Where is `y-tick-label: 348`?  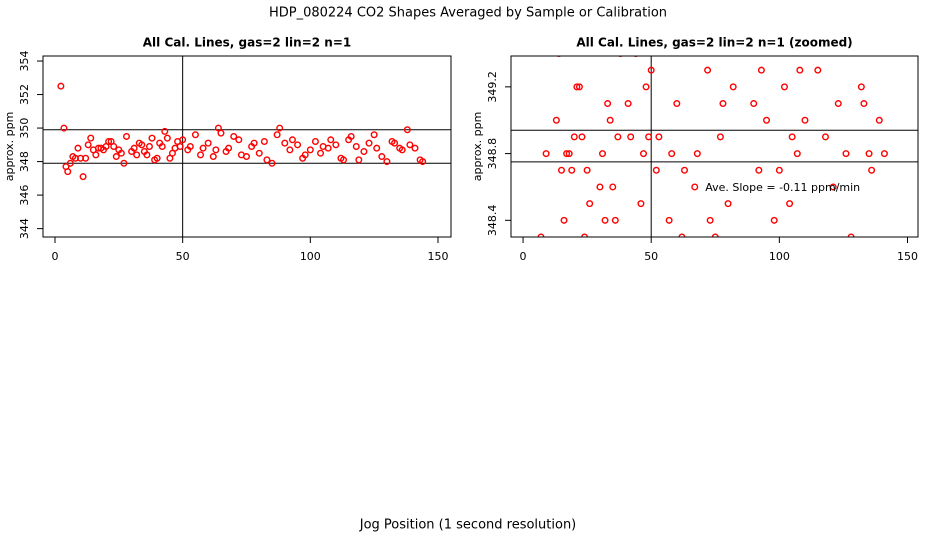 y-tick-label: 348 is located at coordinates (24, 161).